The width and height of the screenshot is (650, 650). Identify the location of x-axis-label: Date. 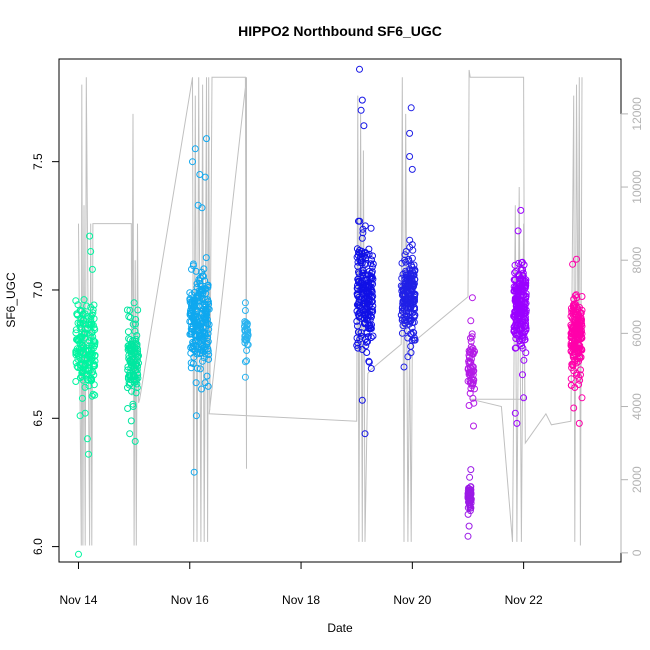
(340, 628).